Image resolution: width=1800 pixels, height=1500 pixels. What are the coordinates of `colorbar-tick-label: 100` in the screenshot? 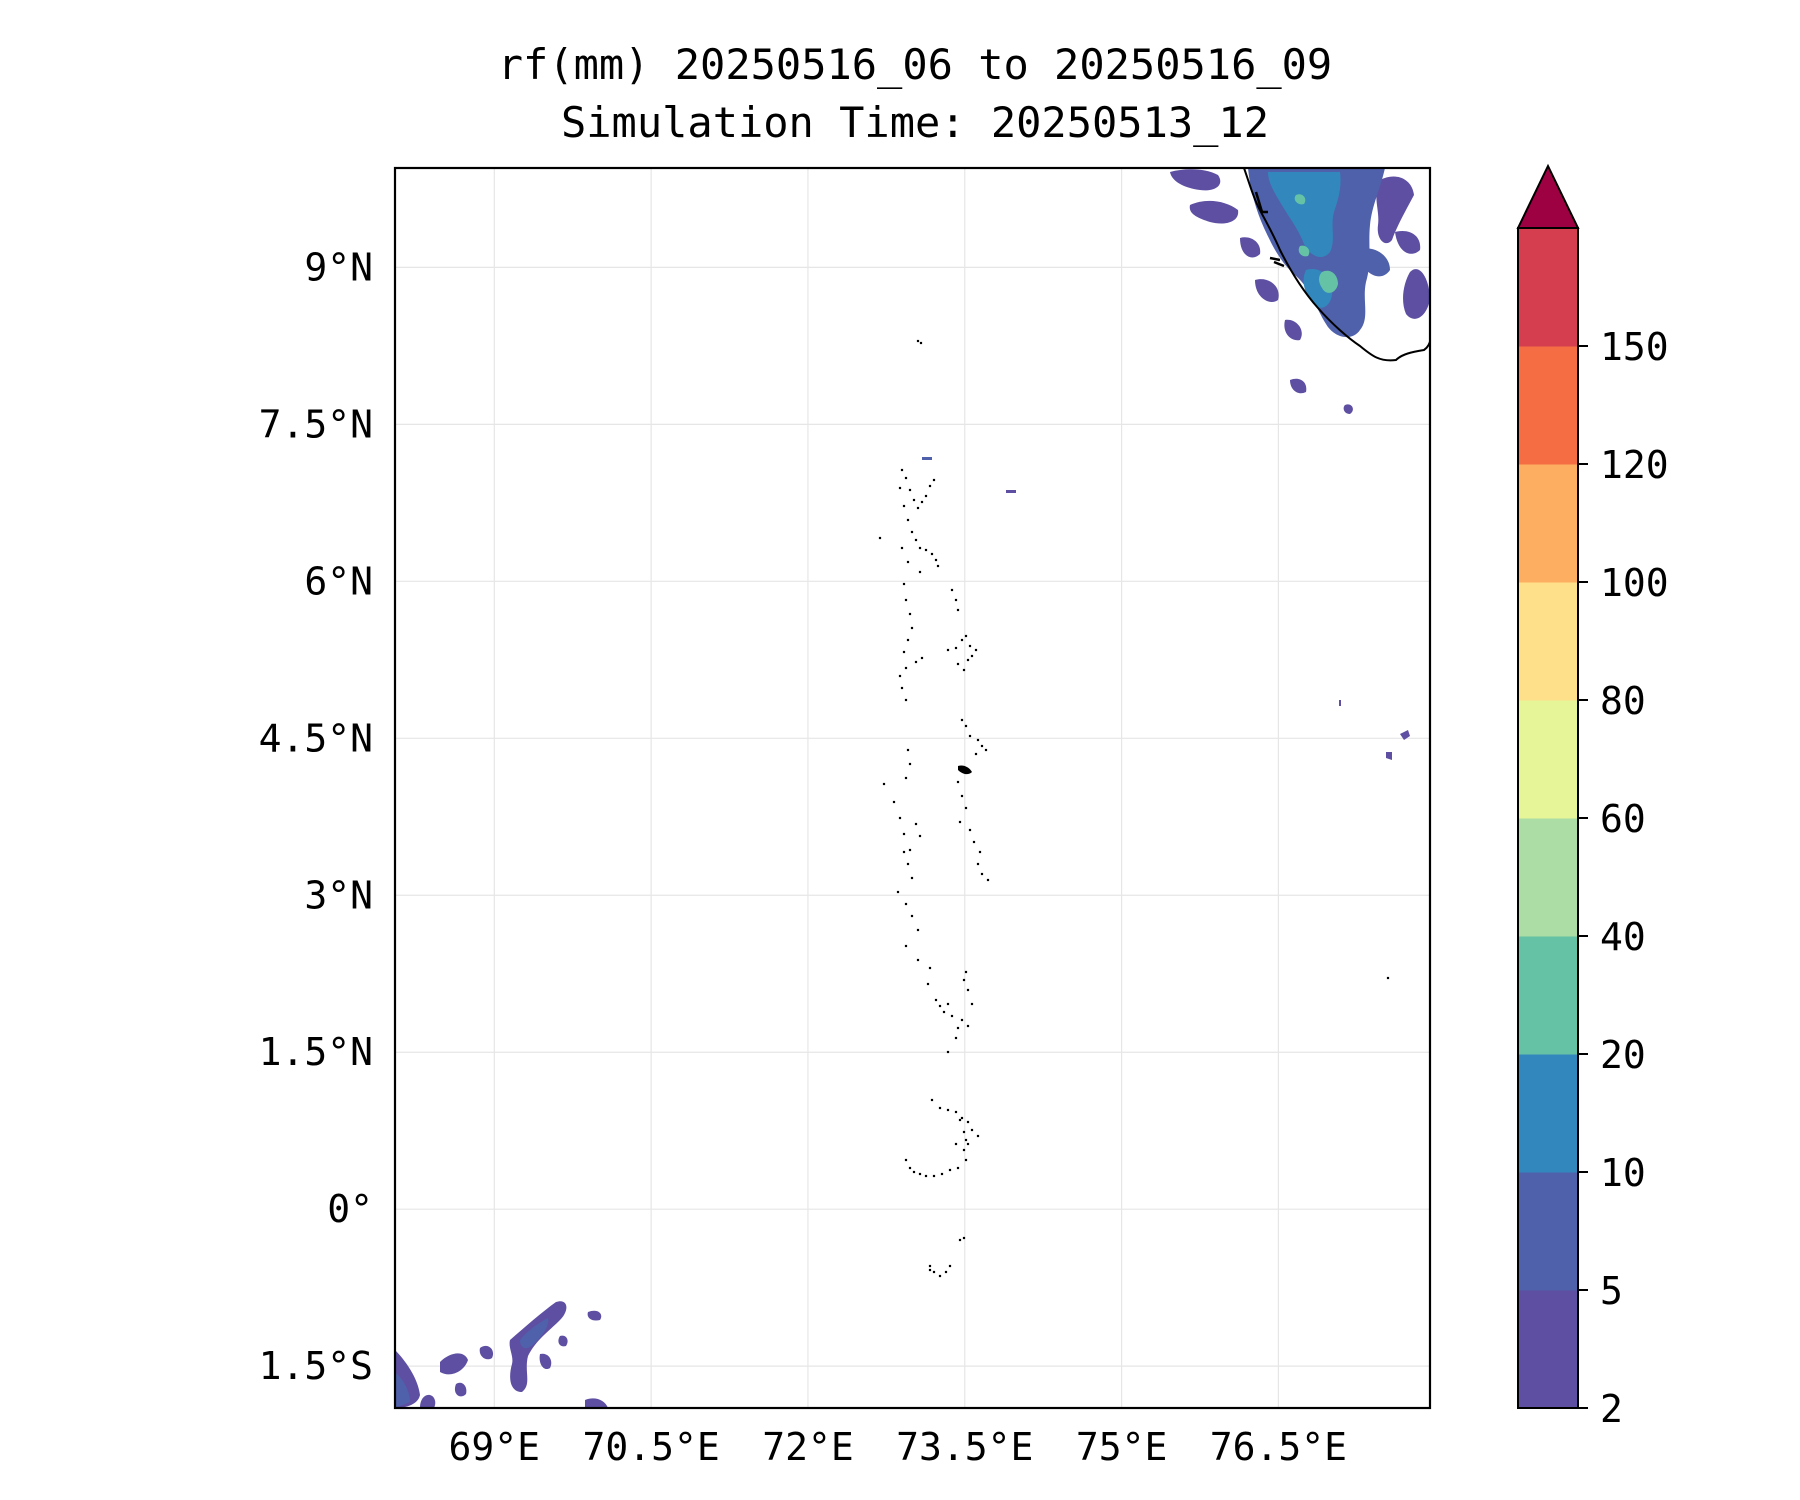 It's located at (1634, 583).